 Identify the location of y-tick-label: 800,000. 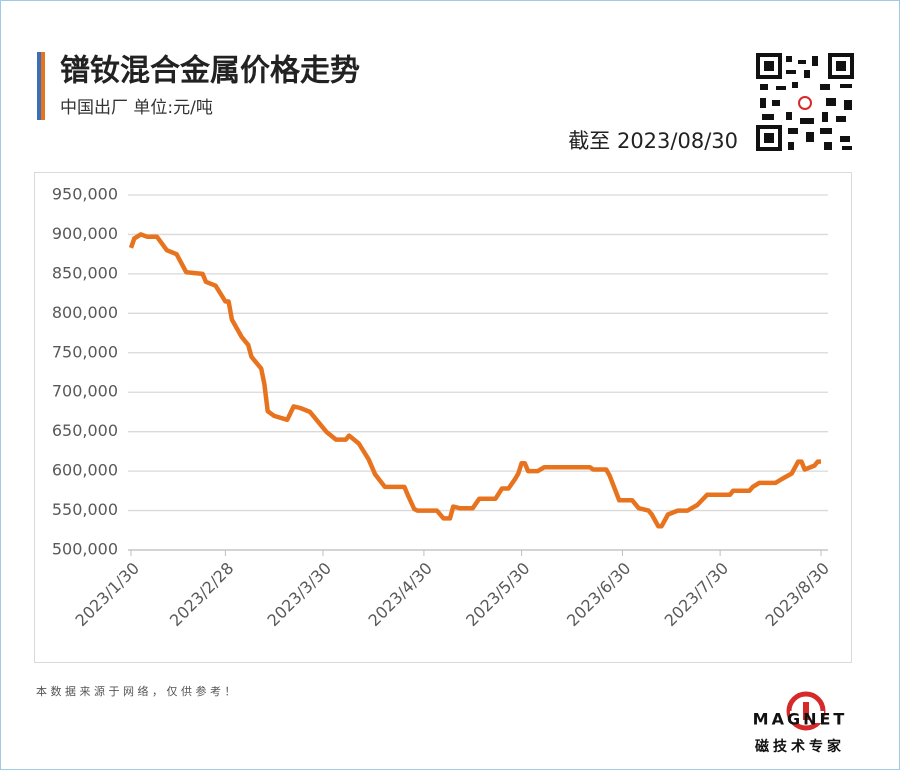
(85, 312).